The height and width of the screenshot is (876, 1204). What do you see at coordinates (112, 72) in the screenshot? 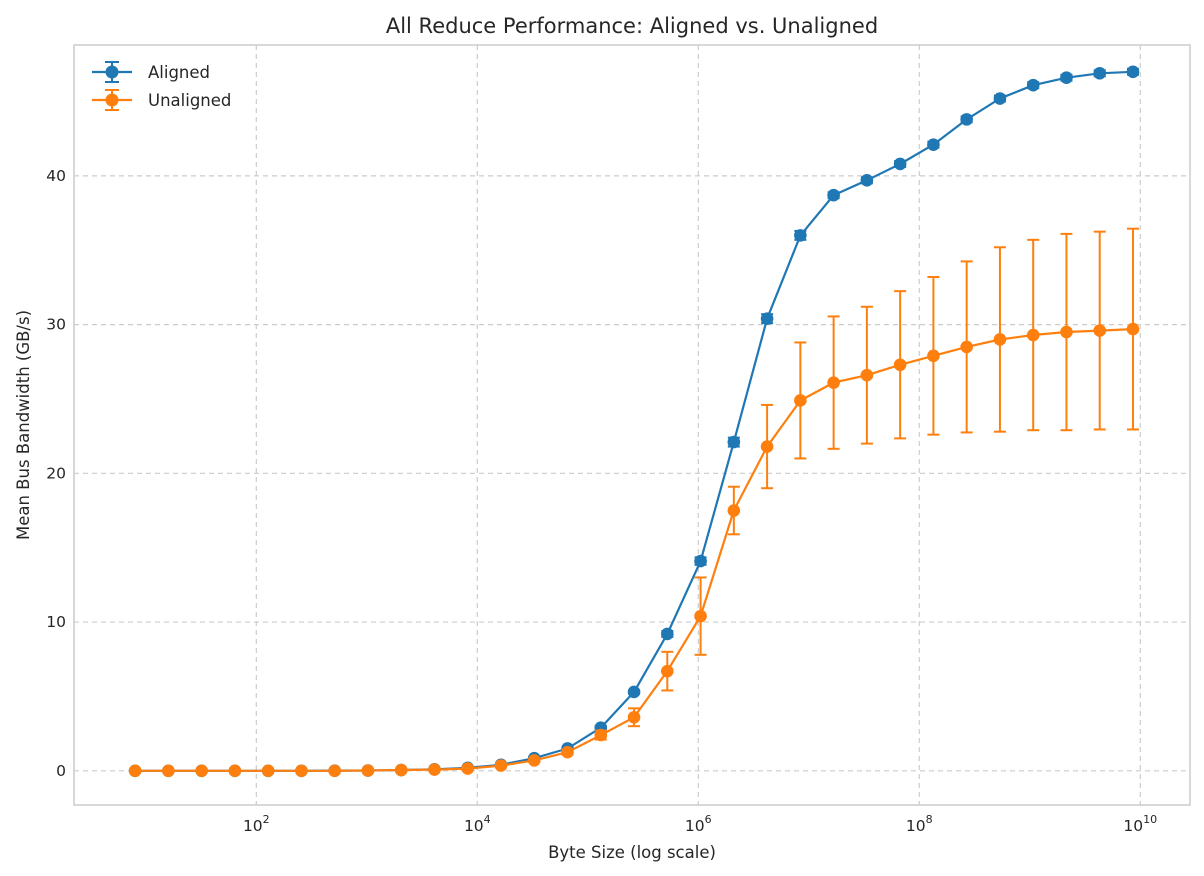
I see `legend-marker-aligned` at bounding box center [112, 72].